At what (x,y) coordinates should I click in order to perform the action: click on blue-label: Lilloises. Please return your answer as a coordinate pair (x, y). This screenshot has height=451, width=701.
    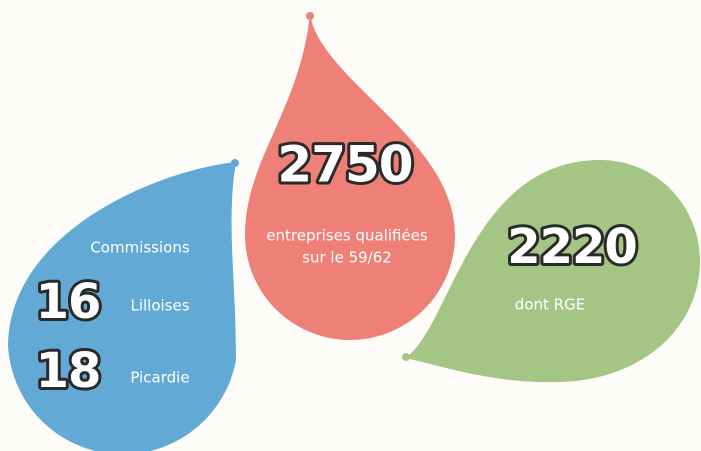
    Looking at the image, I should click on (159, 306).